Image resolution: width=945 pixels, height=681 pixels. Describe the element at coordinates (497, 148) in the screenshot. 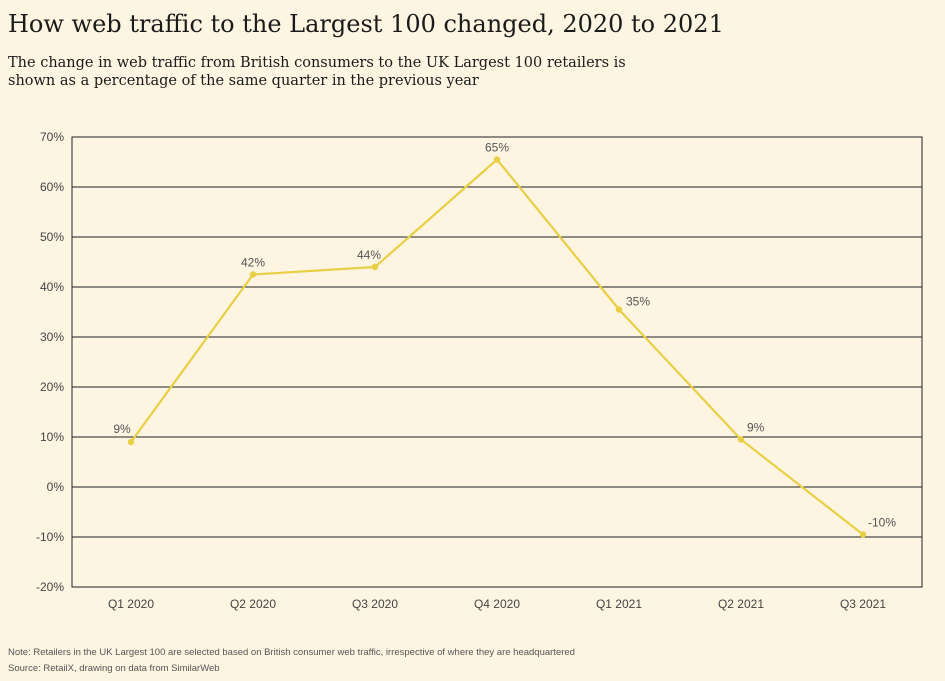

I see `data-label: 65%` at that location.